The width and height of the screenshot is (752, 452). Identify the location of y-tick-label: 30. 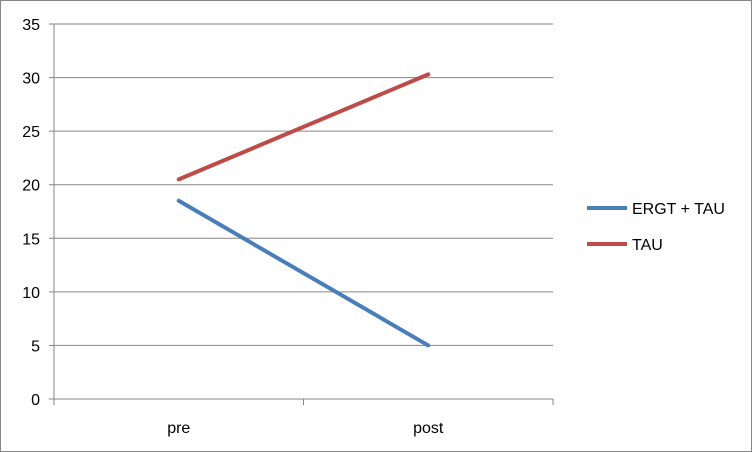
(31, 79).